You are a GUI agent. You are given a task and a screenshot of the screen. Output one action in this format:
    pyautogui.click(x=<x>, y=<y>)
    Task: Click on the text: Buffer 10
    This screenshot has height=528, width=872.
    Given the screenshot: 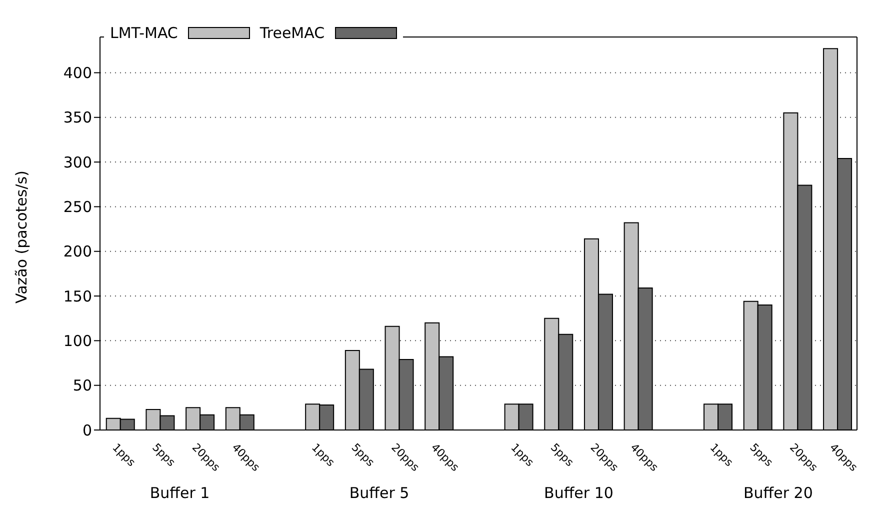 What is the action you would take?
    pyautogui.click(x=578, y=493)
    